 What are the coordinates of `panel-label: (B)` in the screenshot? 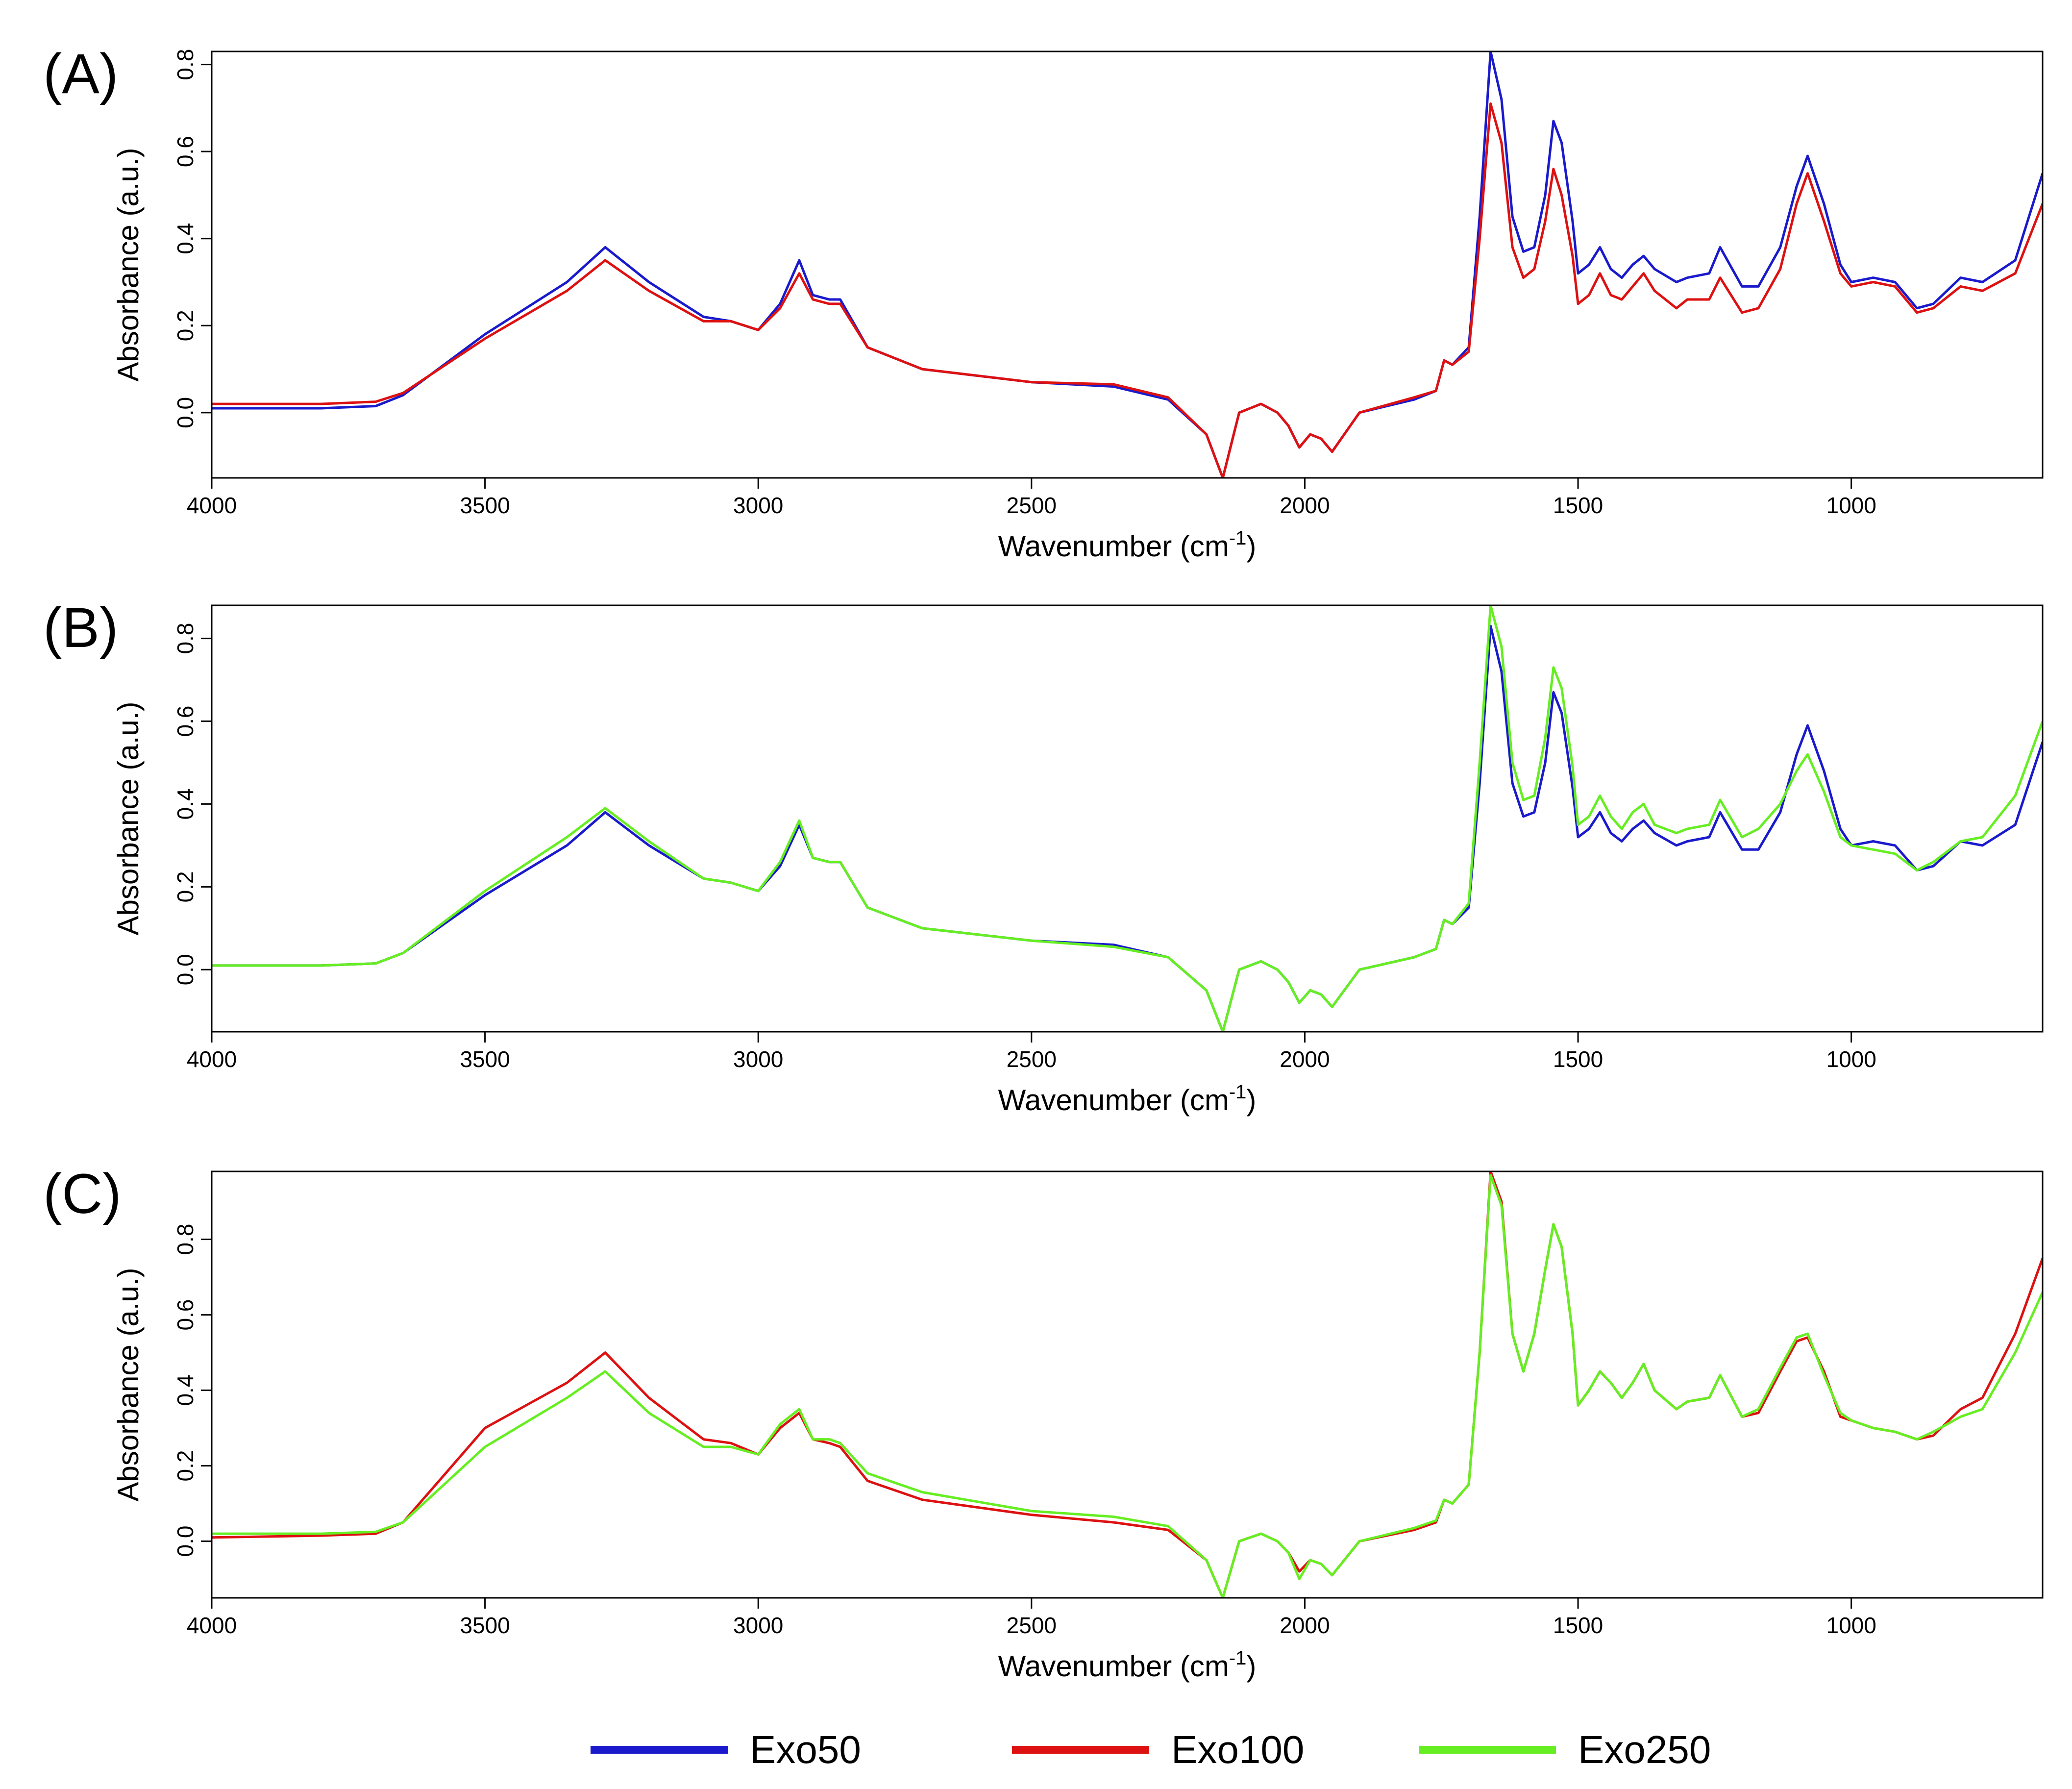 It's located at (80, 627).